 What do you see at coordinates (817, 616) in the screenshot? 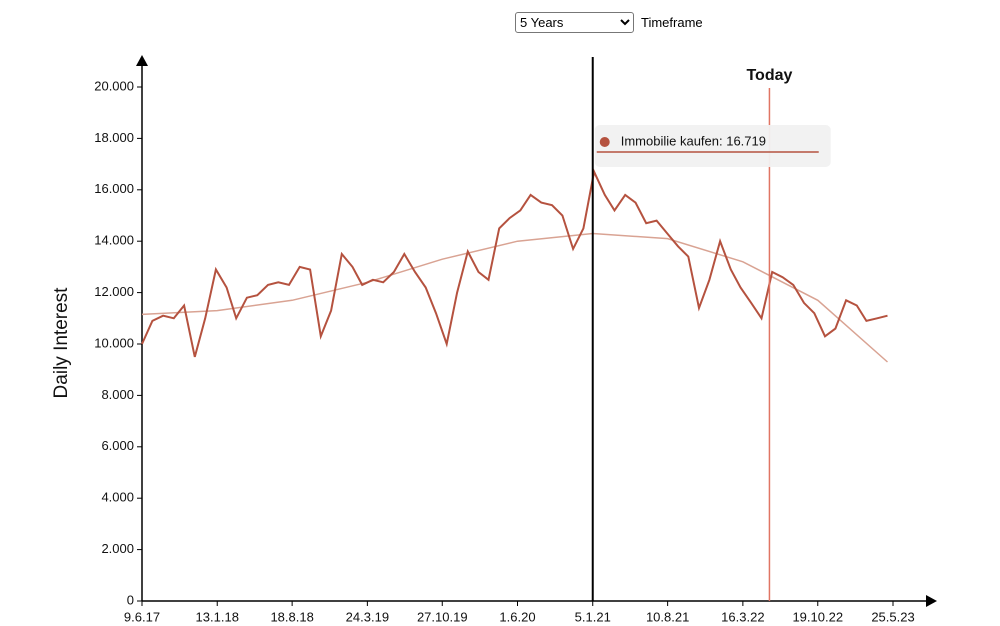
I see `x-tick-label: 19.10.22` at bounding box center [817, 616].